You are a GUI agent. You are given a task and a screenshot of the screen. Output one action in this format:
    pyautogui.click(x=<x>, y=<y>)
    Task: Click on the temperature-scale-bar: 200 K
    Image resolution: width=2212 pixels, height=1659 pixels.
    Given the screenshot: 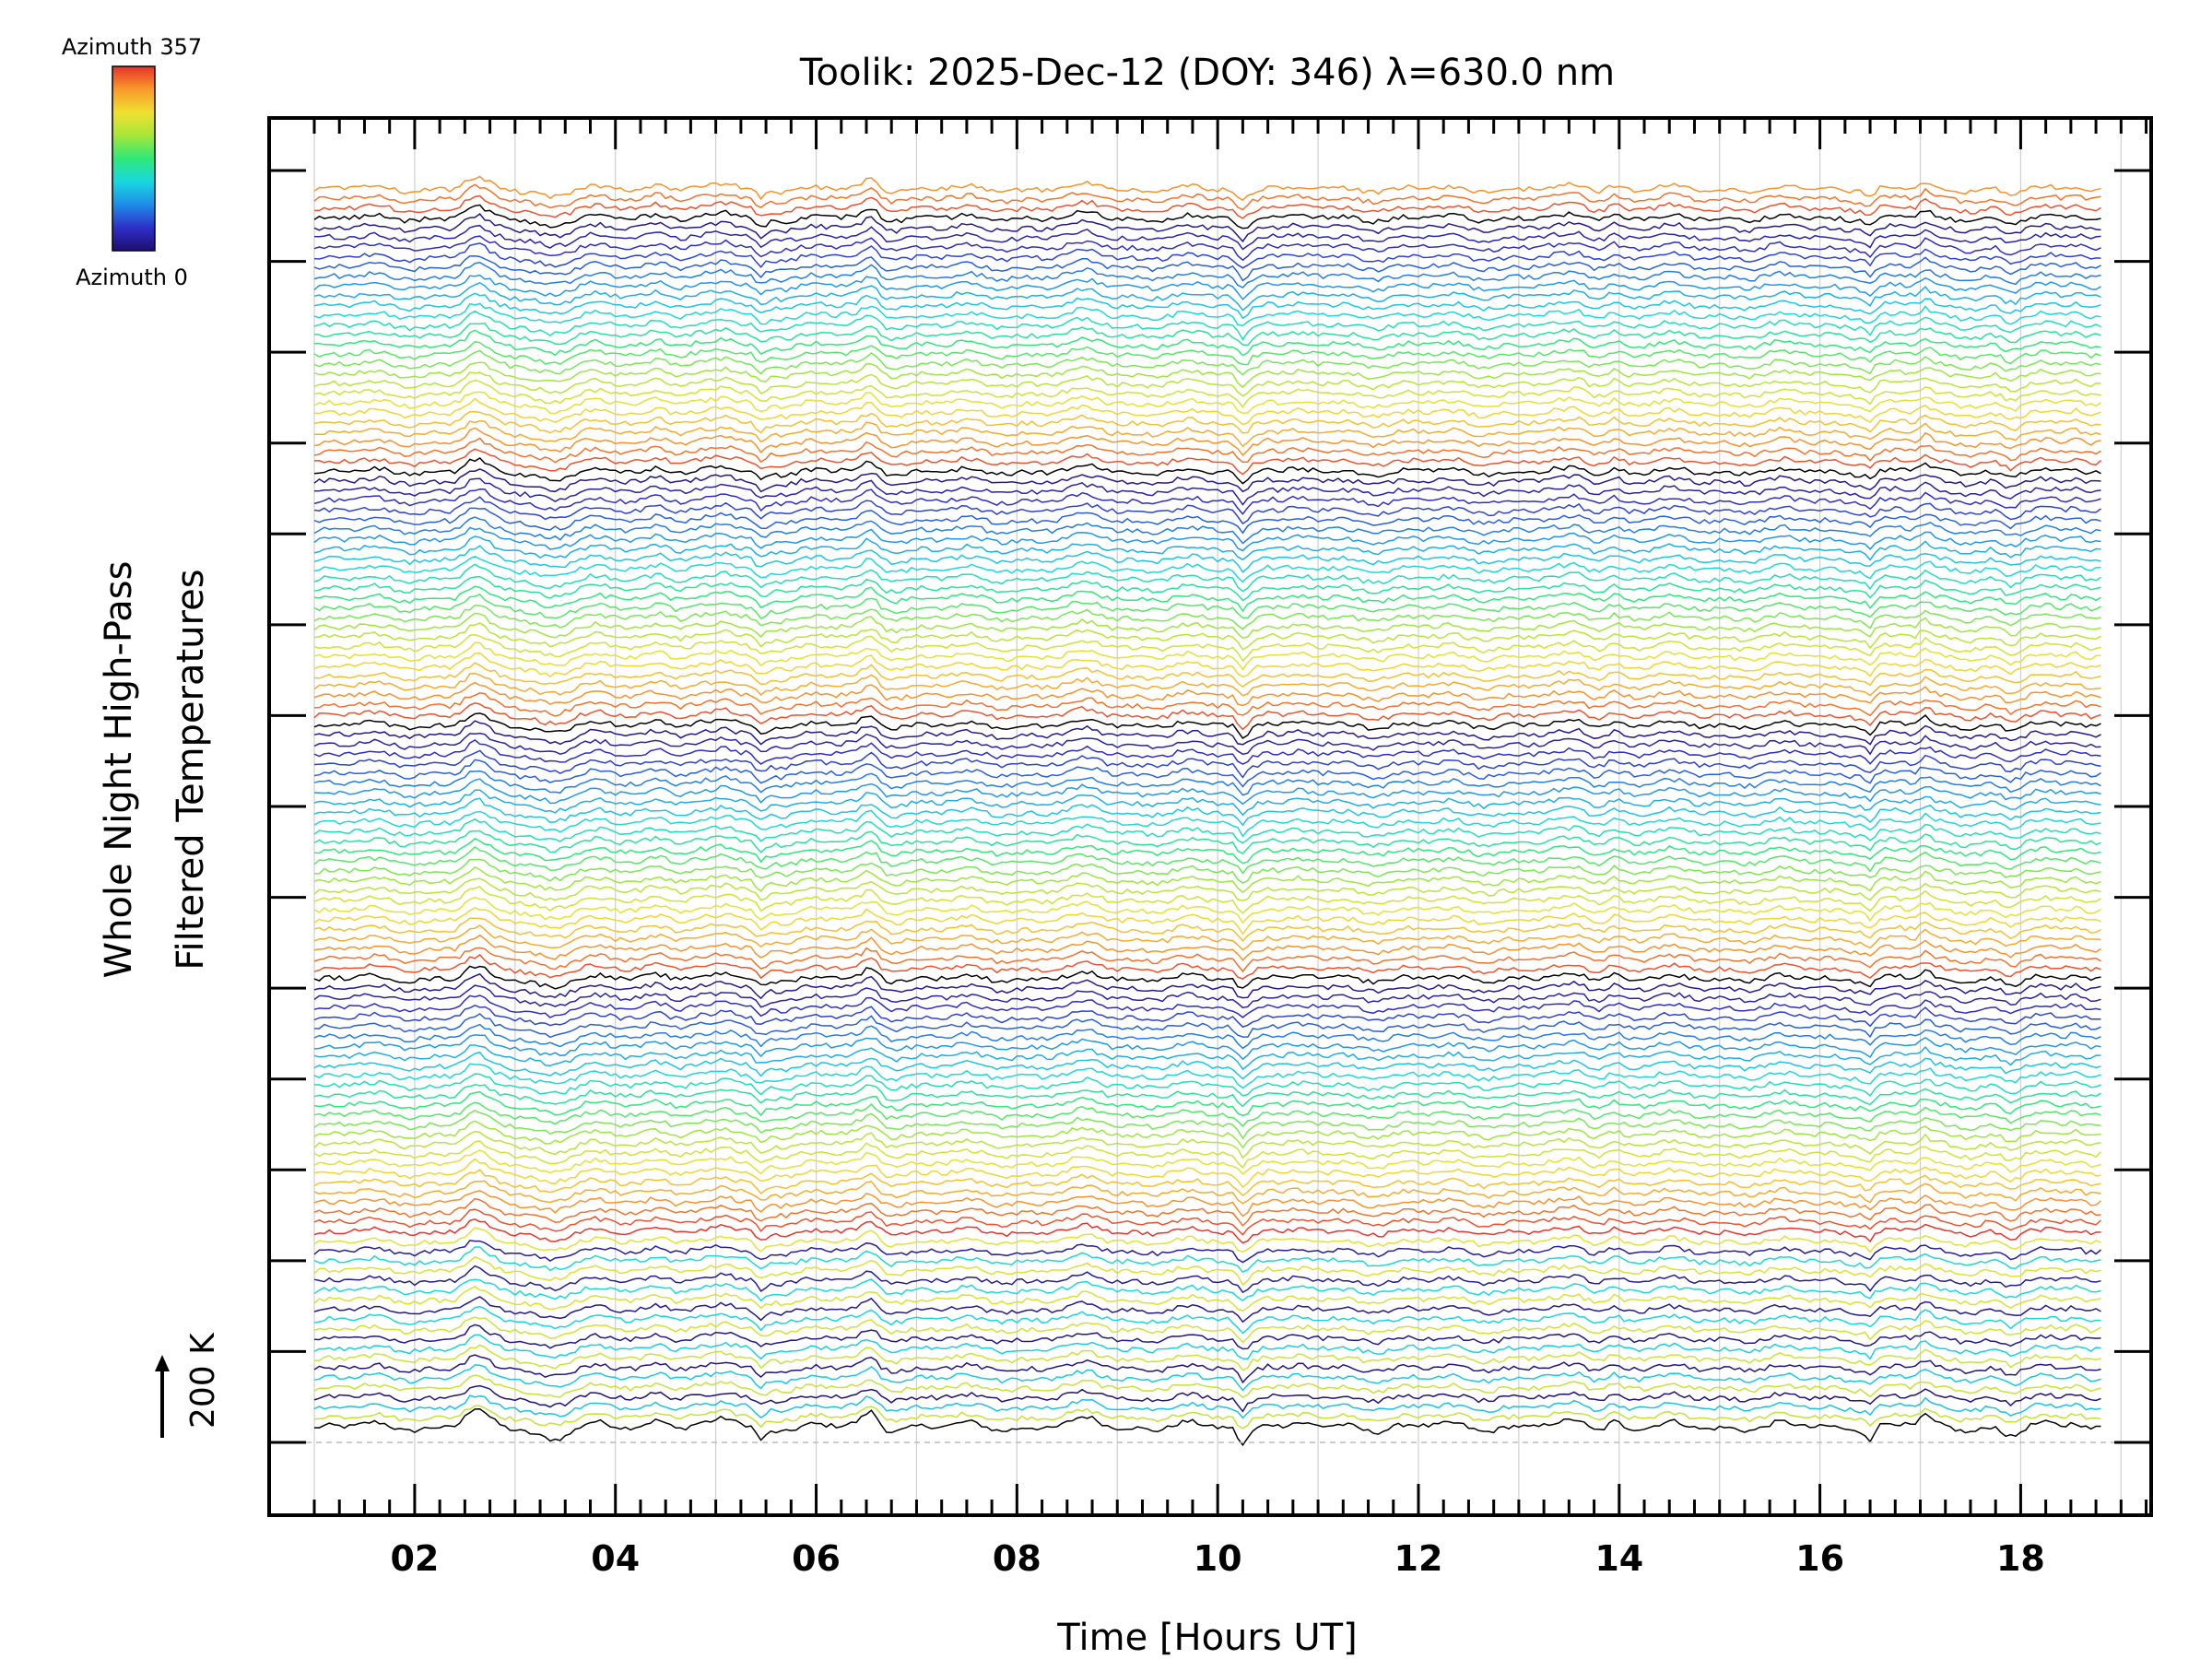 What is the action you would take?
    pyautogui.click(x=188, y=1385)
    